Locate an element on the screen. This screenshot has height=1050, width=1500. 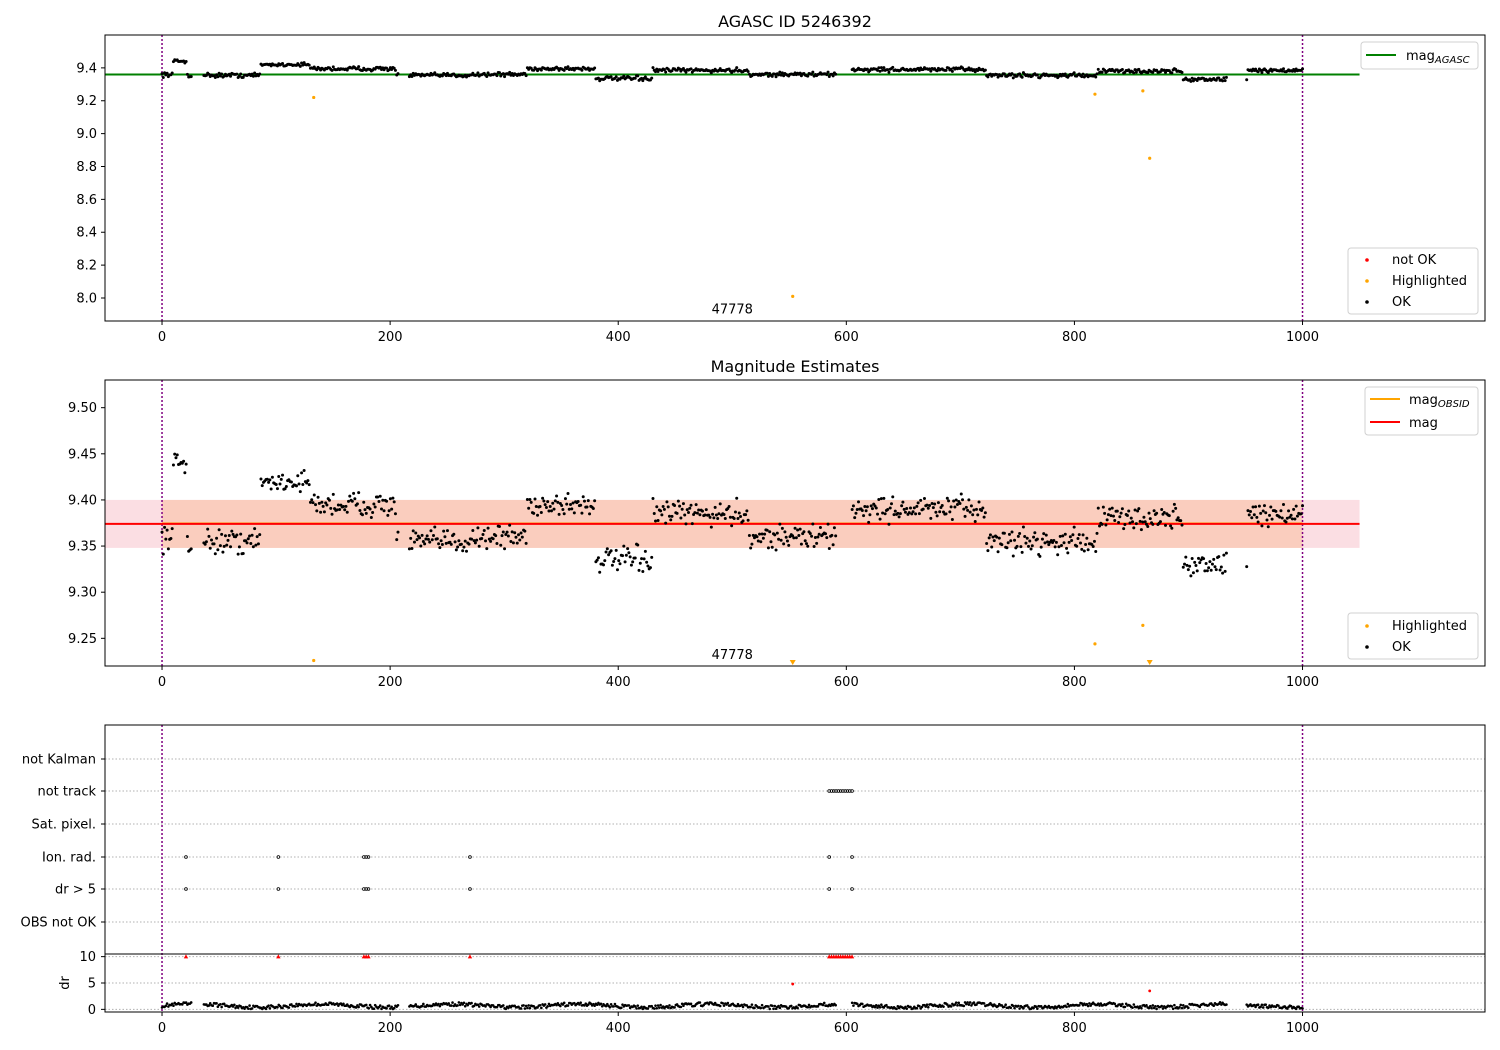
legend-marker-ok is located at coordinates (1367, 302).